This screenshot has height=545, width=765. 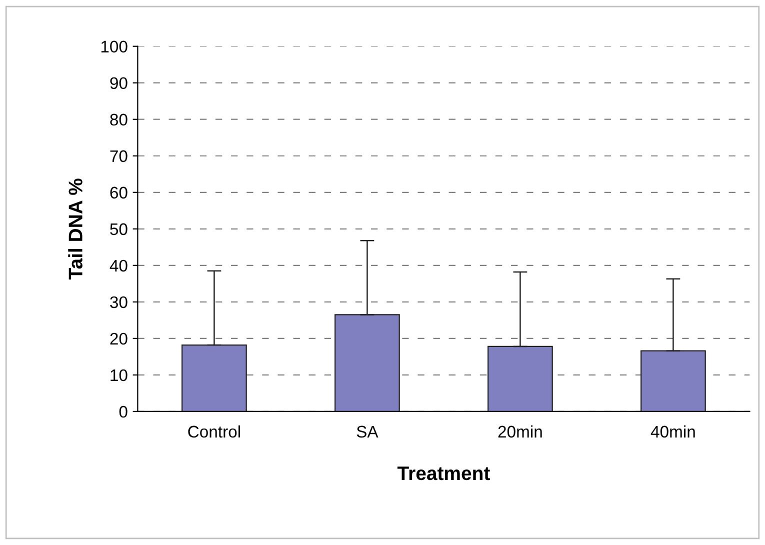 What do you see at coordinates (119, 302) in the screenshot?
I see `y-tick-label: 30` at bounding box center [119, 302].